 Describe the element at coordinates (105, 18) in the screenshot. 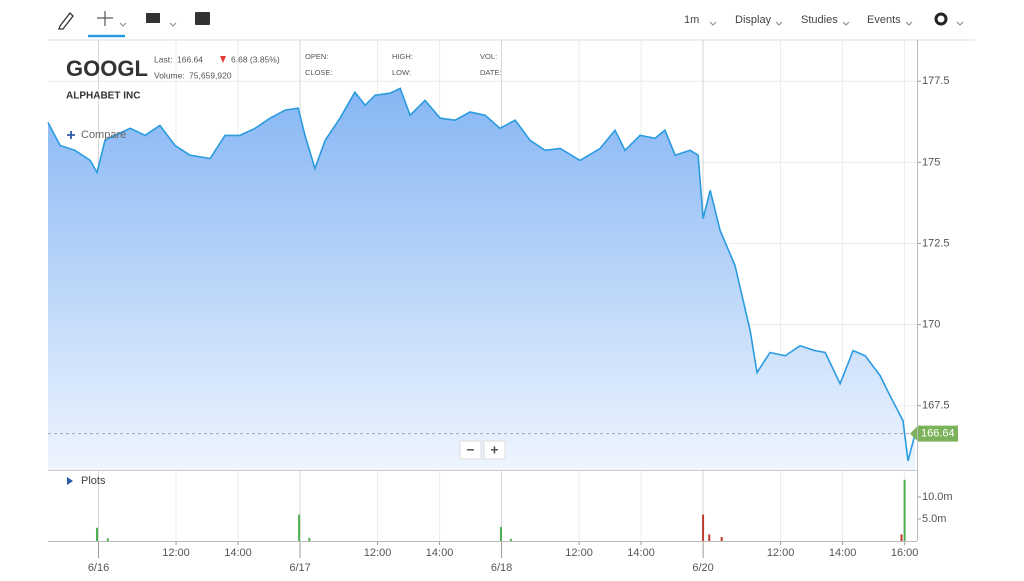

I see `crosshair-icon` at that location.